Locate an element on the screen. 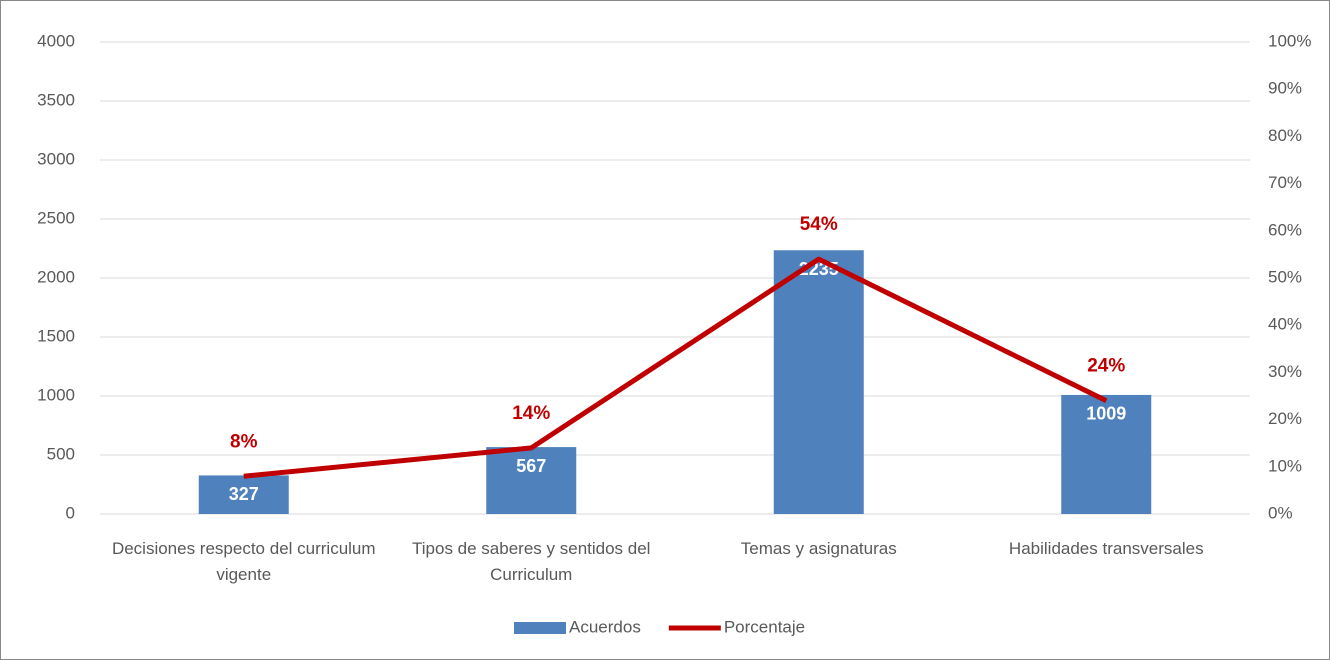 The image size is (1330, 660). y-tick-label: 0 is located at coordinates (70, 512).